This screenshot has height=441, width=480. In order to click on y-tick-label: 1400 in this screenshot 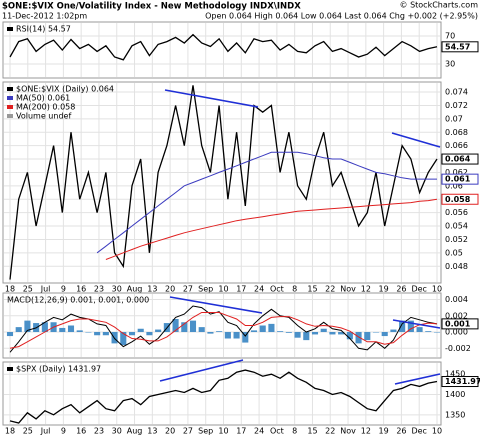, I will do `click(455, 394)`.